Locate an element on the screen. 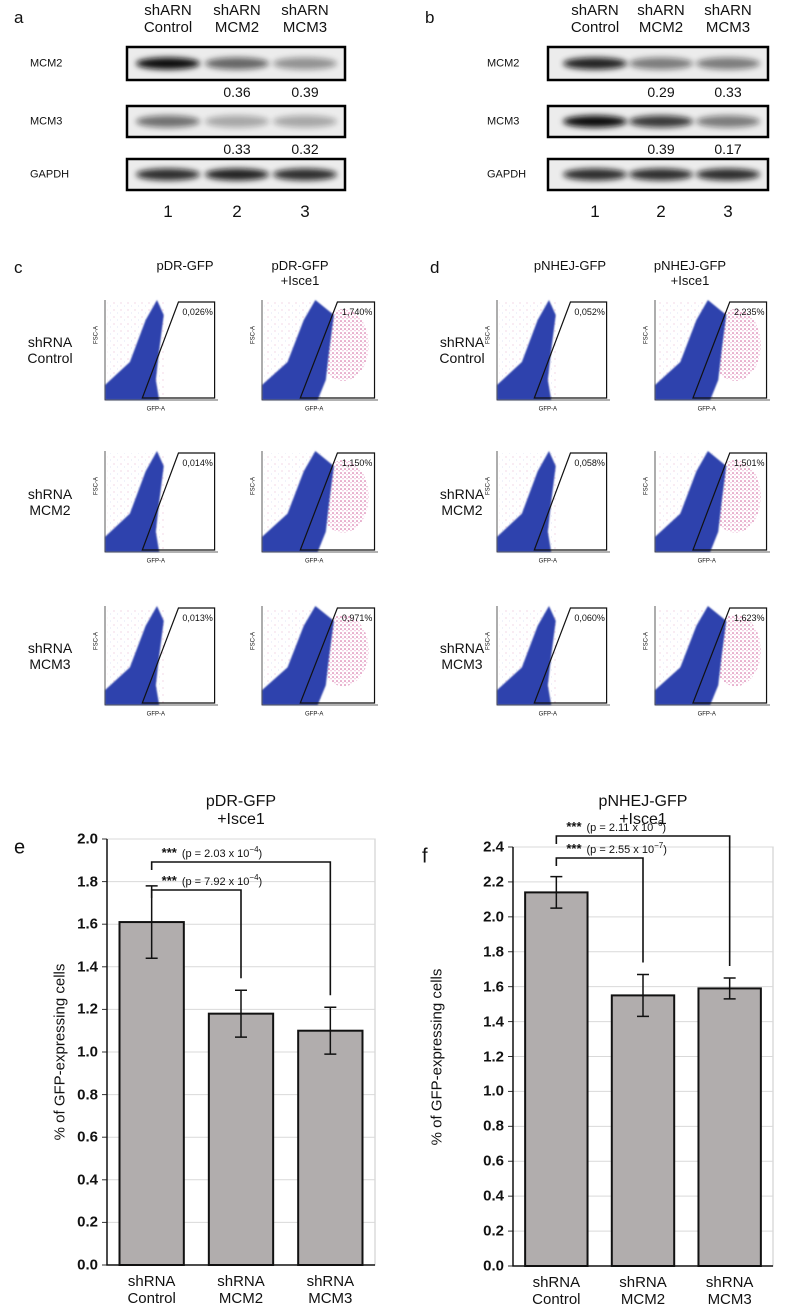  band-ratio: 0.17 is located at coordinates (728, 148).